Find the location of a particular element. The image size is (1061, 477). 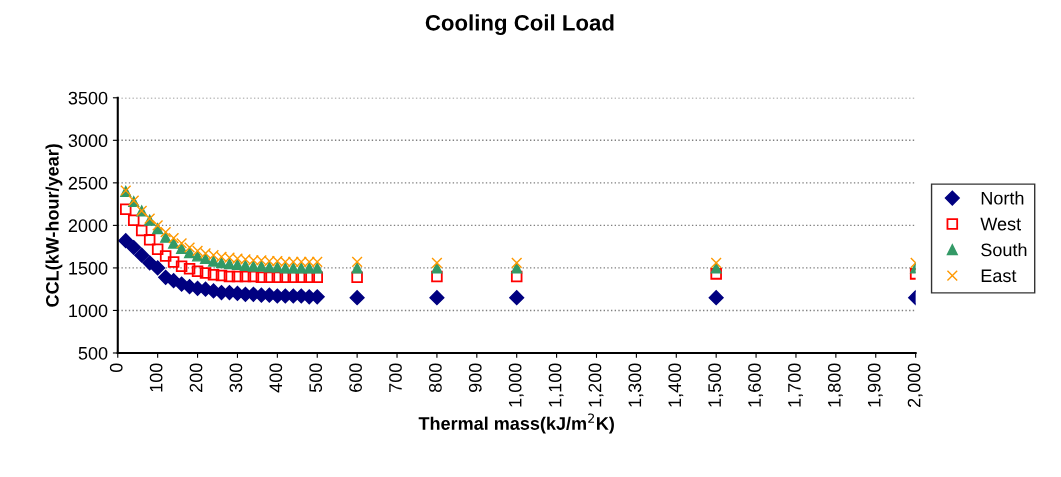

x-tick-label: 200 is located at coordinates (196, 377).